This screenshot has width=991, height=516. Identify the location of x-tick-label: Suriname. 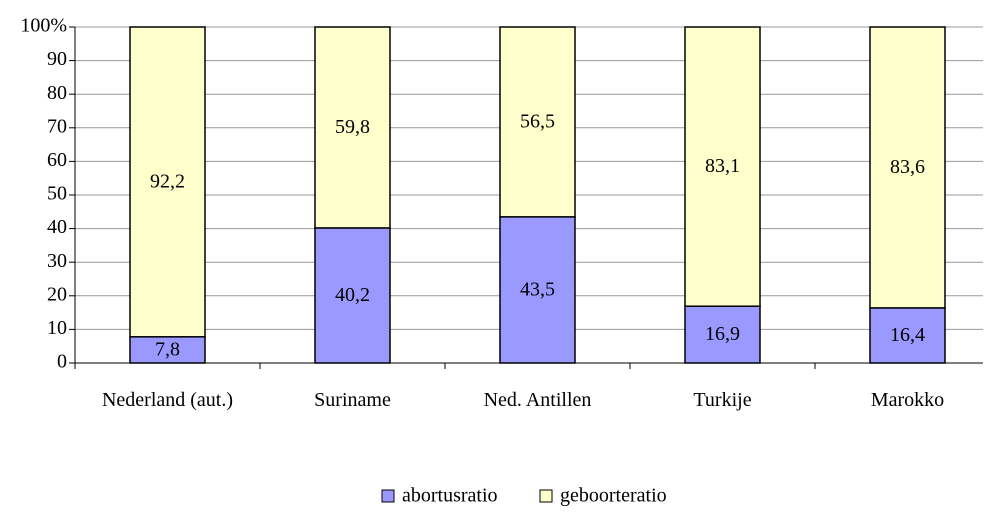
(352, 400).